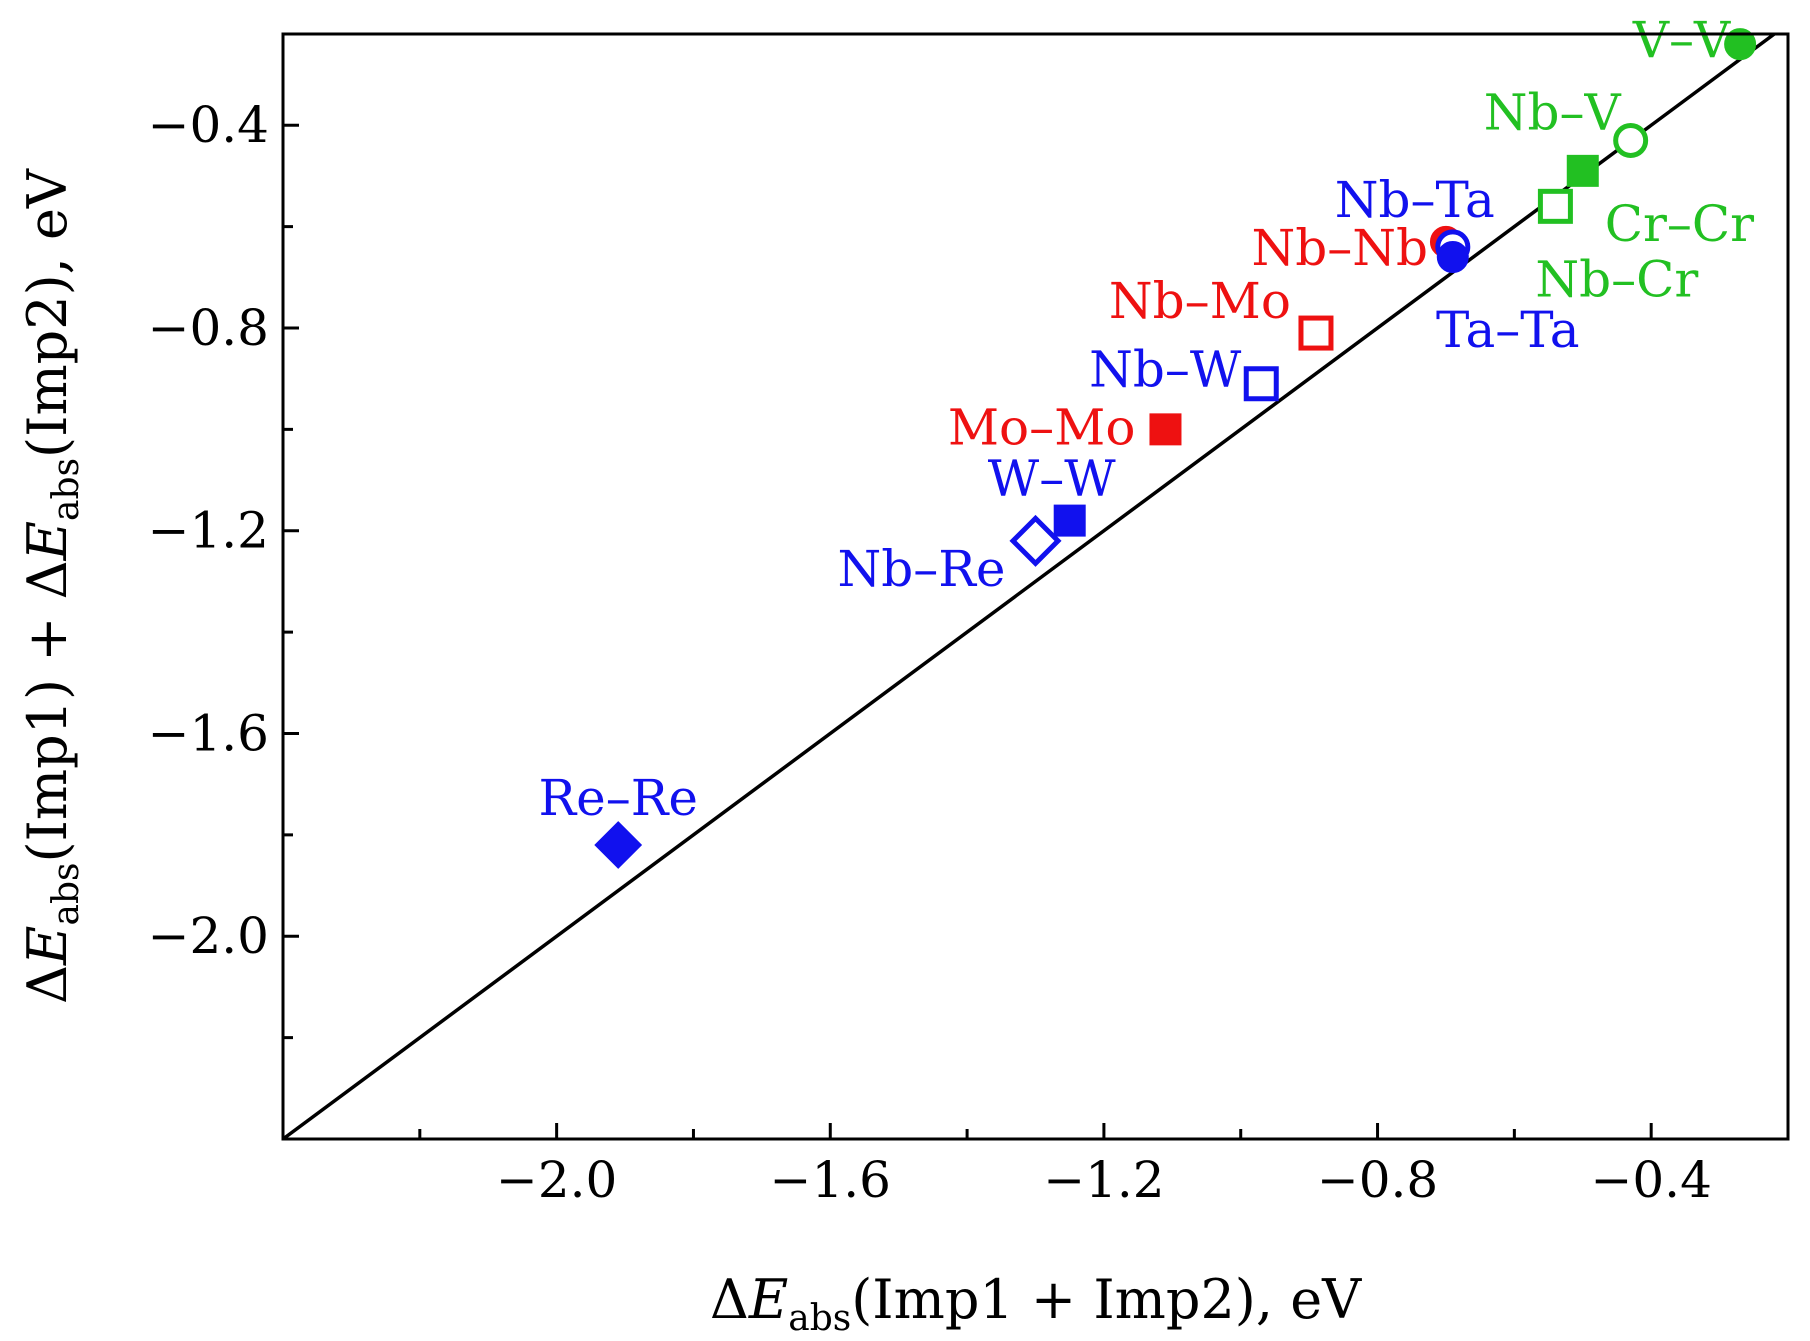 The image size is (1810, 1341). What do you see at coordinates (1035, 540) in the screenshot?
I see `marker-nb-re` at bounding box center [1035, 540].